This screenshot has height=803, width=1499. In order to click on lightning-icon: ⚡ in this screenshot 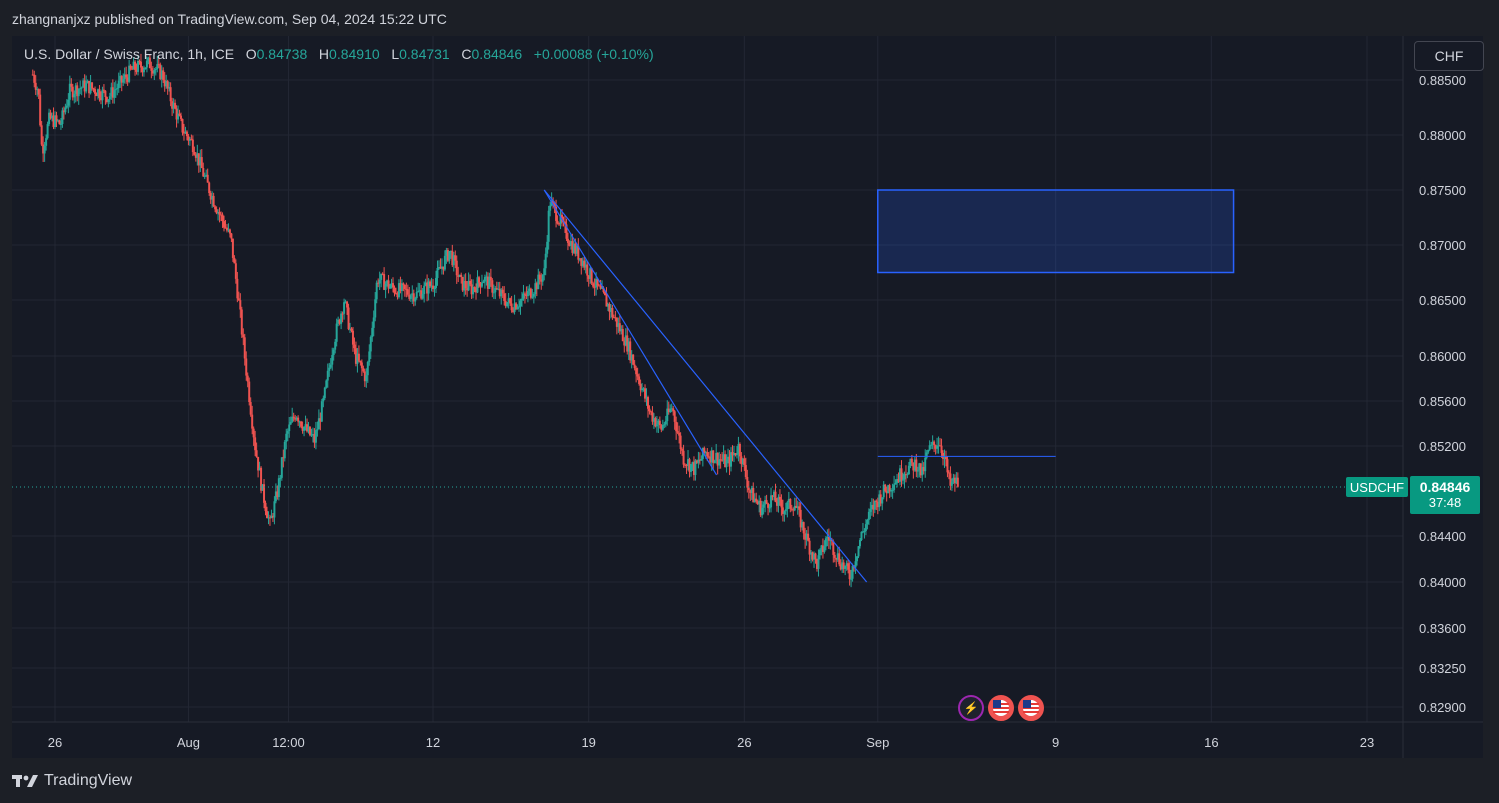, I will do `click(971, 708)`.